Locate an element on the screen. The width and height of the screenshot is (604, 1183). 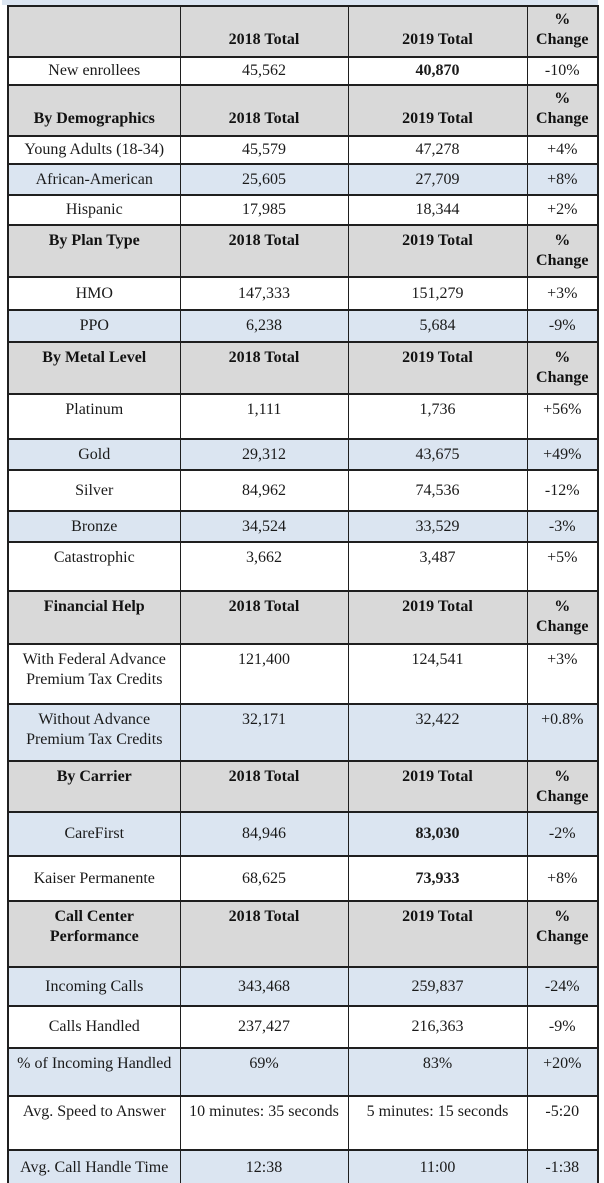
row-label: Gold is located at coordinates (94, 454).